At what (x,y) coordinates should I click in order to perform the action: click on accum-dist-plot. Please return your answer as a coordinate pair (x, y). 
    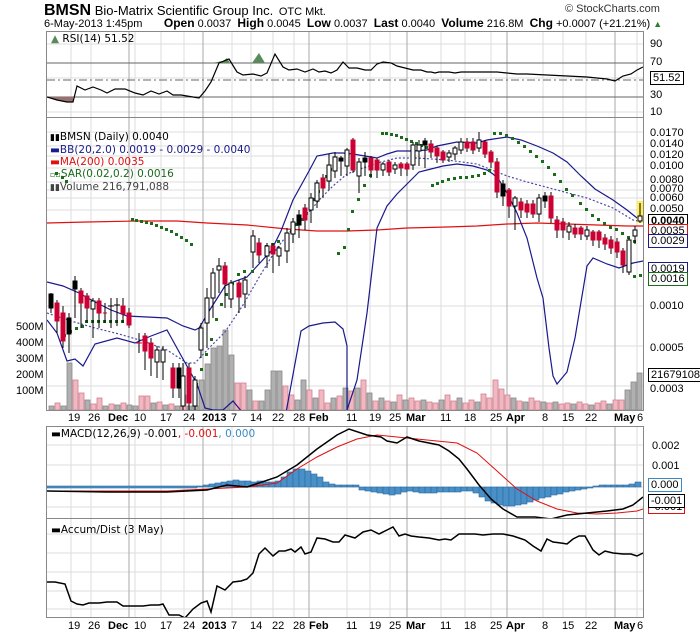
    Looking at the image, I should click on (345, 568).